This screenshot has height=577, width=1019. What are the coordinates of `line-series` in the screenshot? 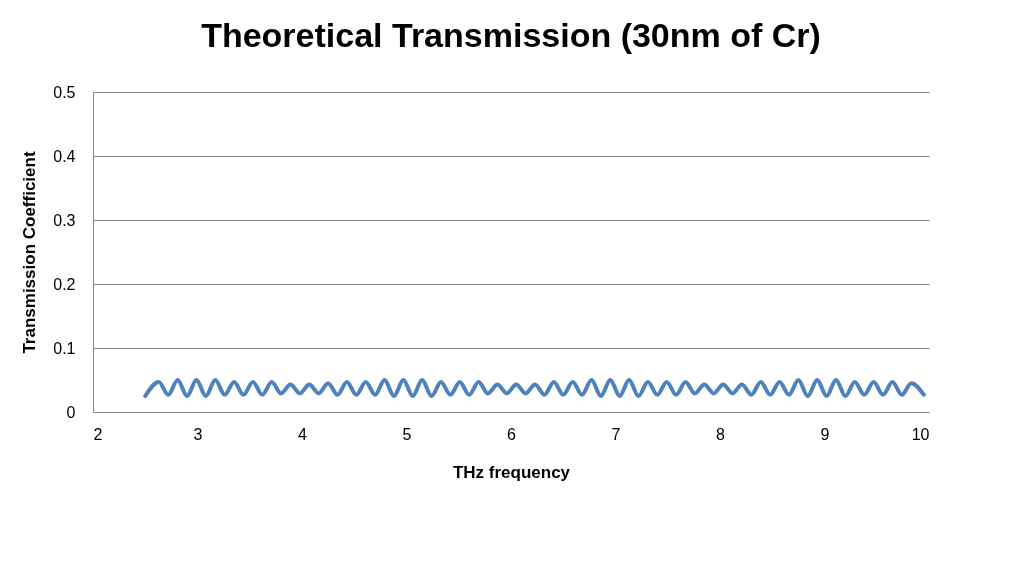 It's located at (534, 388).